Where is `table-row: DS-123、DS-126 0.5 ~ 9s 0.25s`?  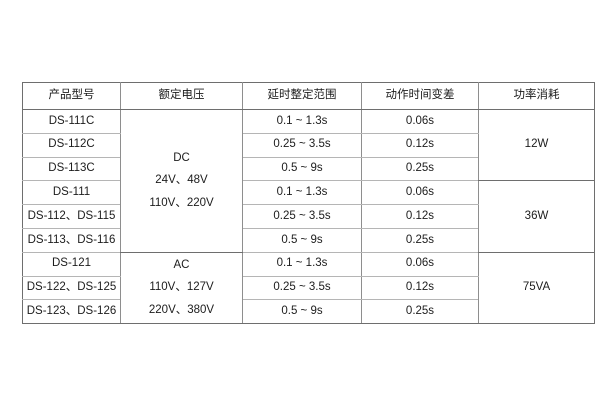 table-row: DS-123、DS-126 0.5 ~ 9s 0.25s is located at coordinates (308, 312).